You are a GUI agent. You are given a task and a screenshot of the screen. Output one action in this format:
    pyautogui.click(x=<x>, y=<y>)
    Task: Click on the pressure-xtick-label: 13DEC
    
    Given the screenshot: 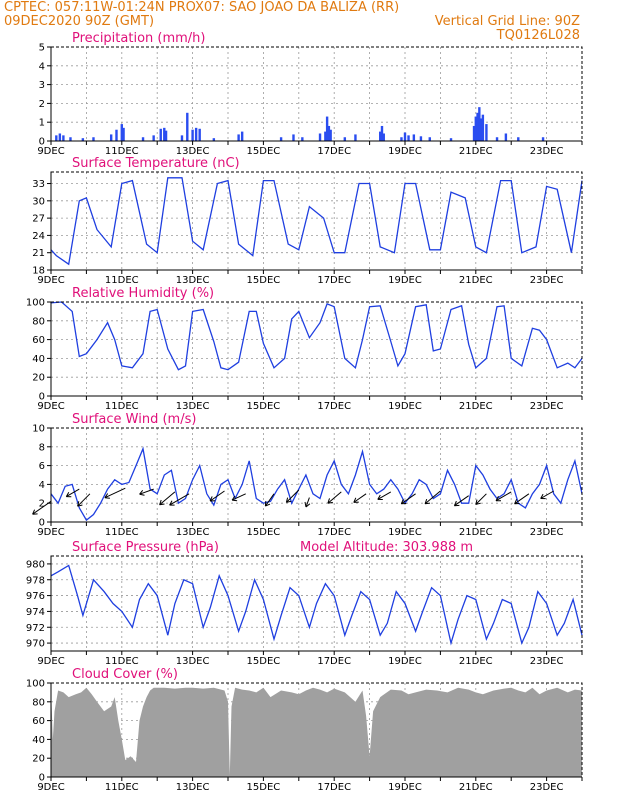 What is the action you would take?
    pyautogui.click(x=193, y=661)
    